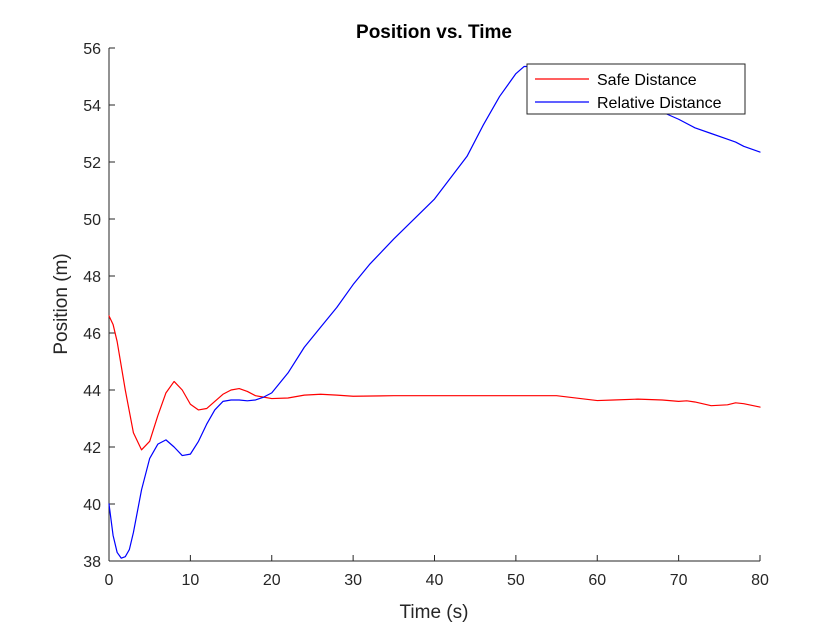 The height and width of the screenshot is (630, 840). I want to click on legend-box, so click(636, 89).